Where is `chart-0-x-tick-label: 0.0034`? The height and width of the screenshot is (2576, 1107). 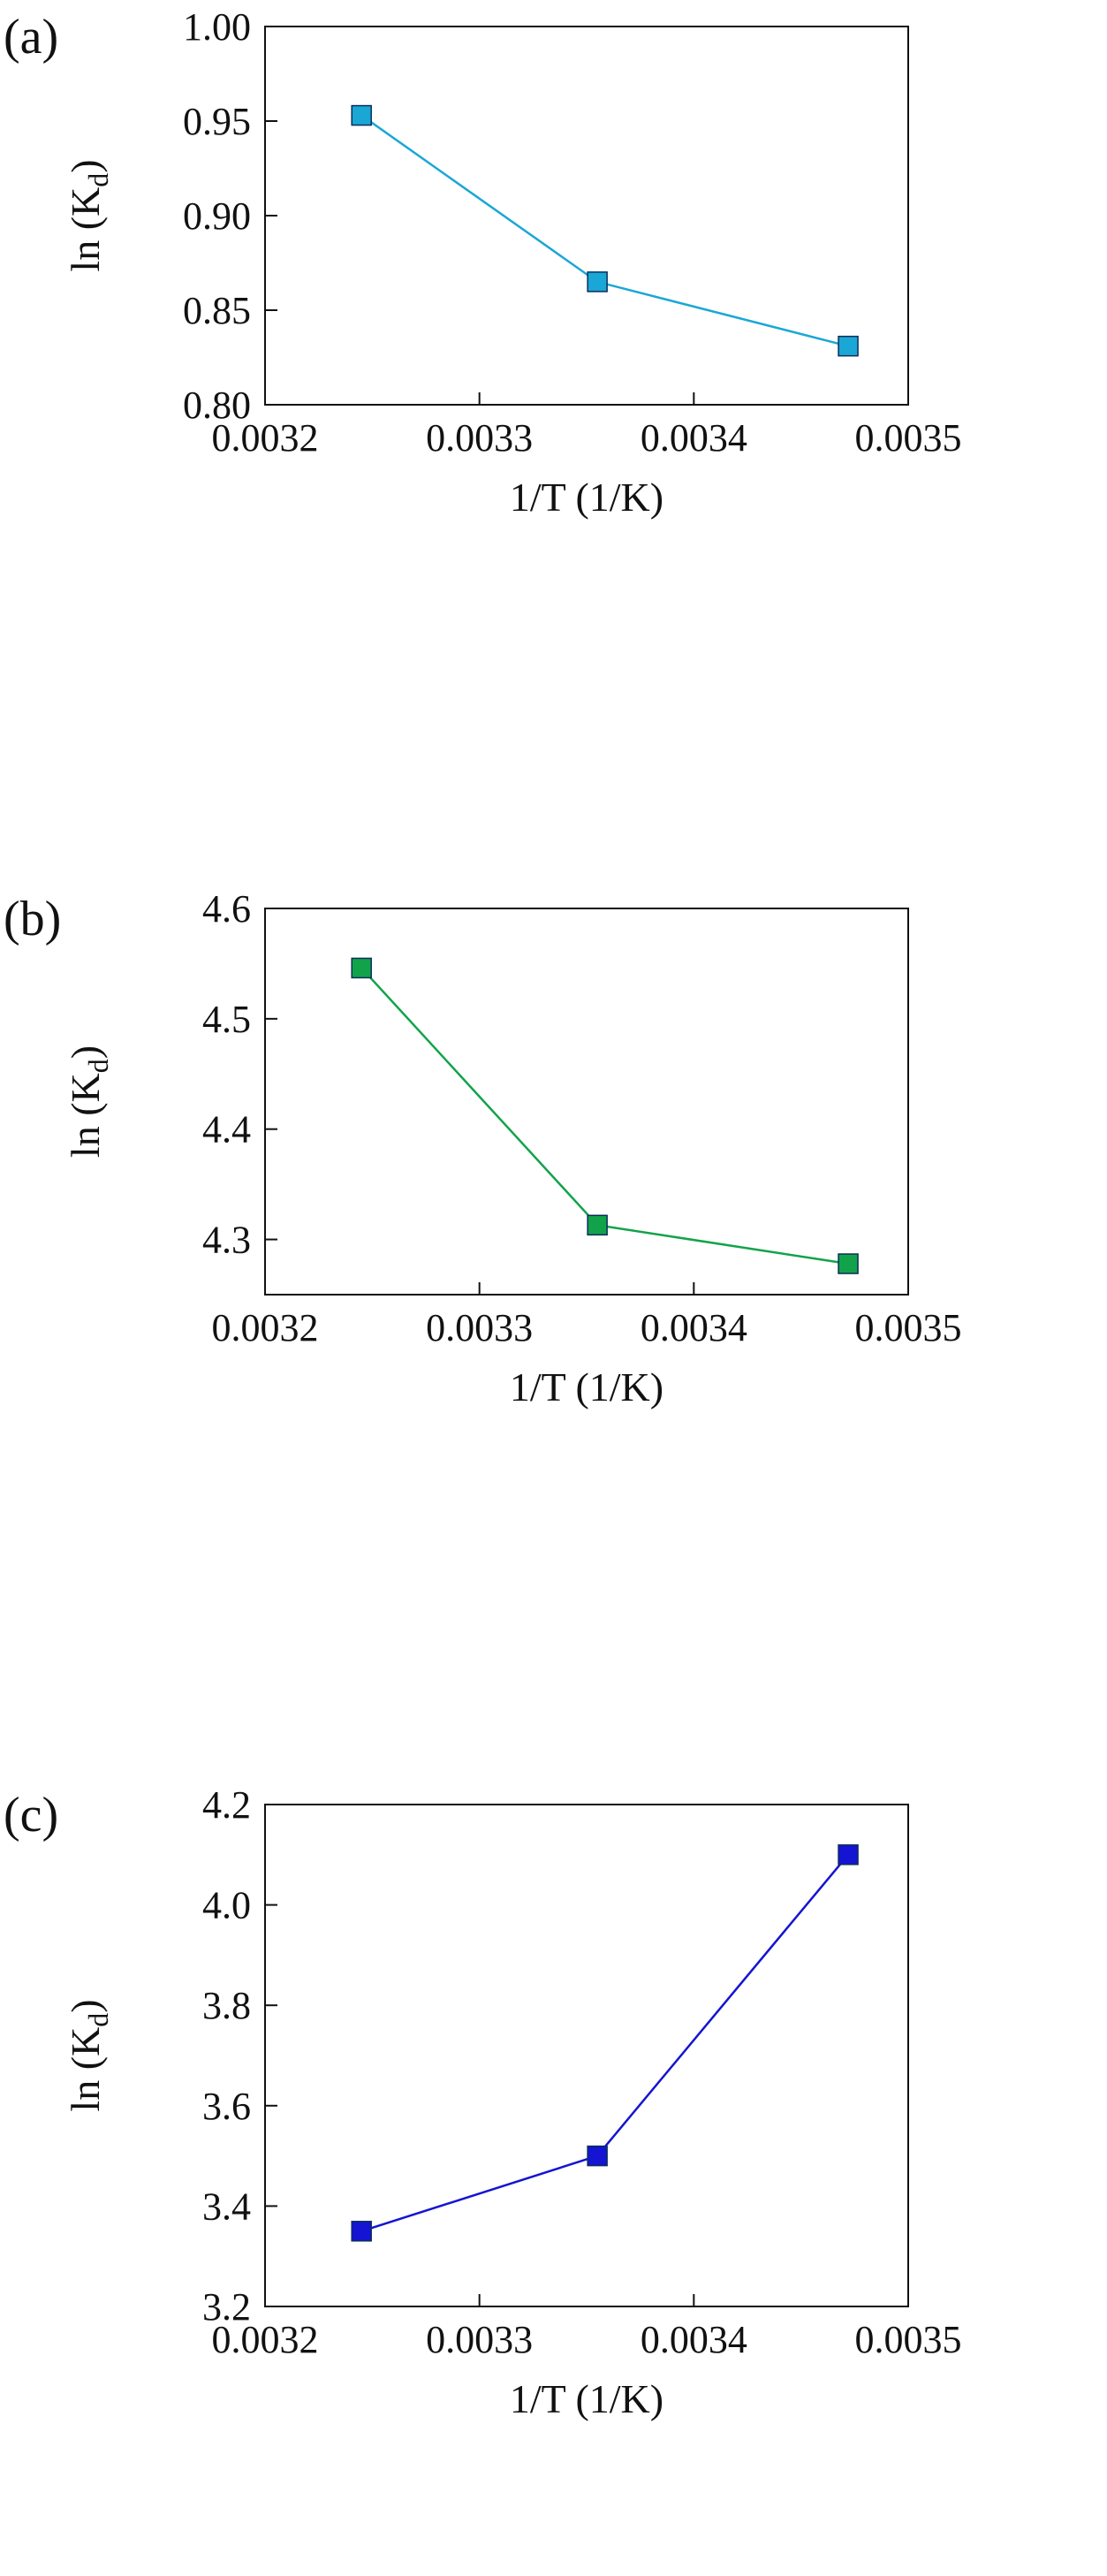
chart-0-x-tick-label: 0.0034 is located at coordinates (694, 438).